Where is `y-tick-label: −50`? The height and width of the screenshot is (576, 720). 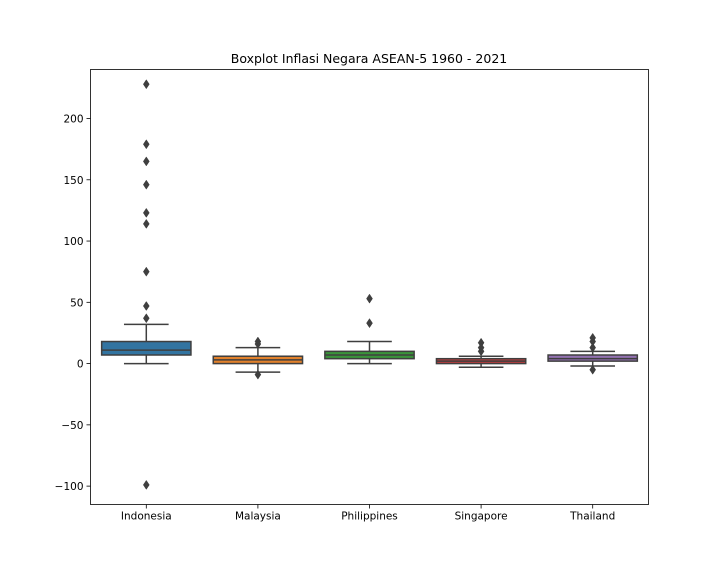
y-tick-label: −50 is located at coordinates (72, 426).